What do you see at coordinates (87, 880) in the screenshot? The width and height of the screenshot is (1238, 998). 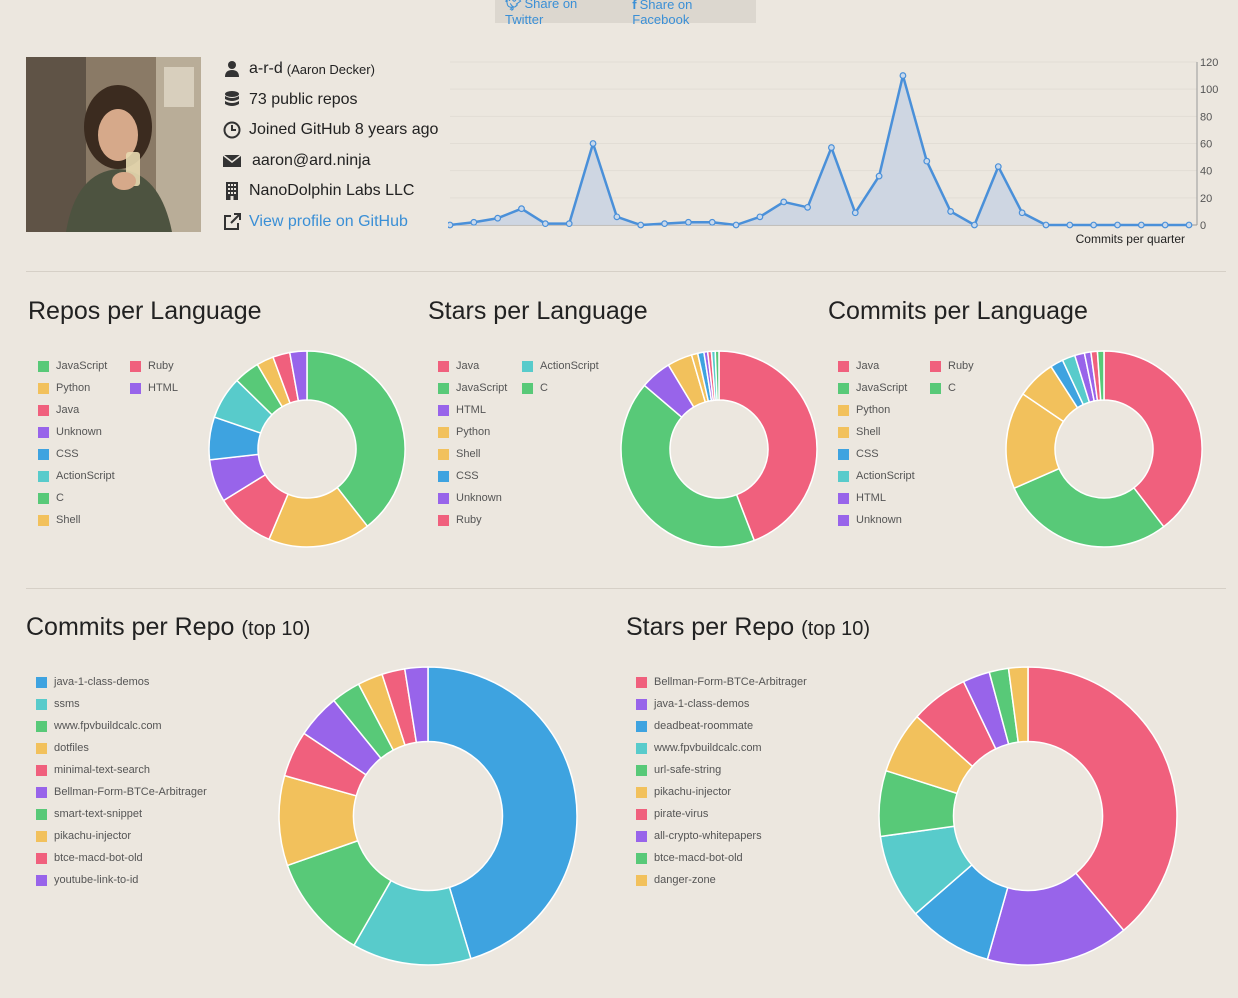 I see `legend-item: youtube-link-to-id` at bounding box center [87, 880].